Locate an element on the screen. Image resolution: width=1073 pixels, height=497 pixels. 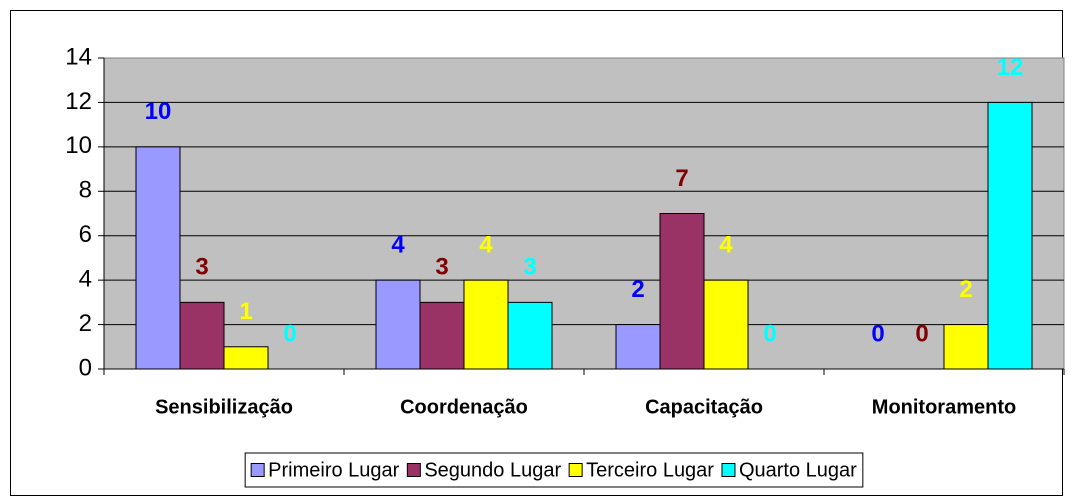
data-label: 1 is located at coordinates (245, 311).